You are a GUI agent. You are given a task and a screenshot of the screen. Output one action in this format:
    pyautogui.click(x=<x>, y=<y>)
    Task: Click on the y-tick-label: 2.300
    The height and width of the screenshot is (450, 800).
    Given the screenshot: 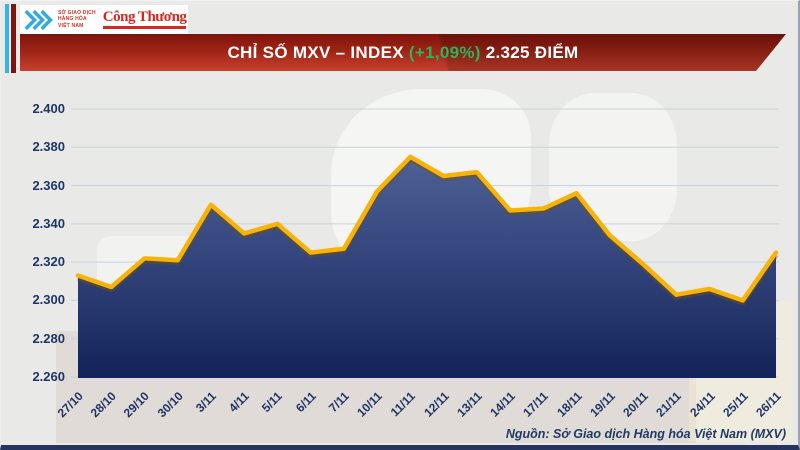 What is the action you would take?
    pyautogui.click(x=48, y=300)
    